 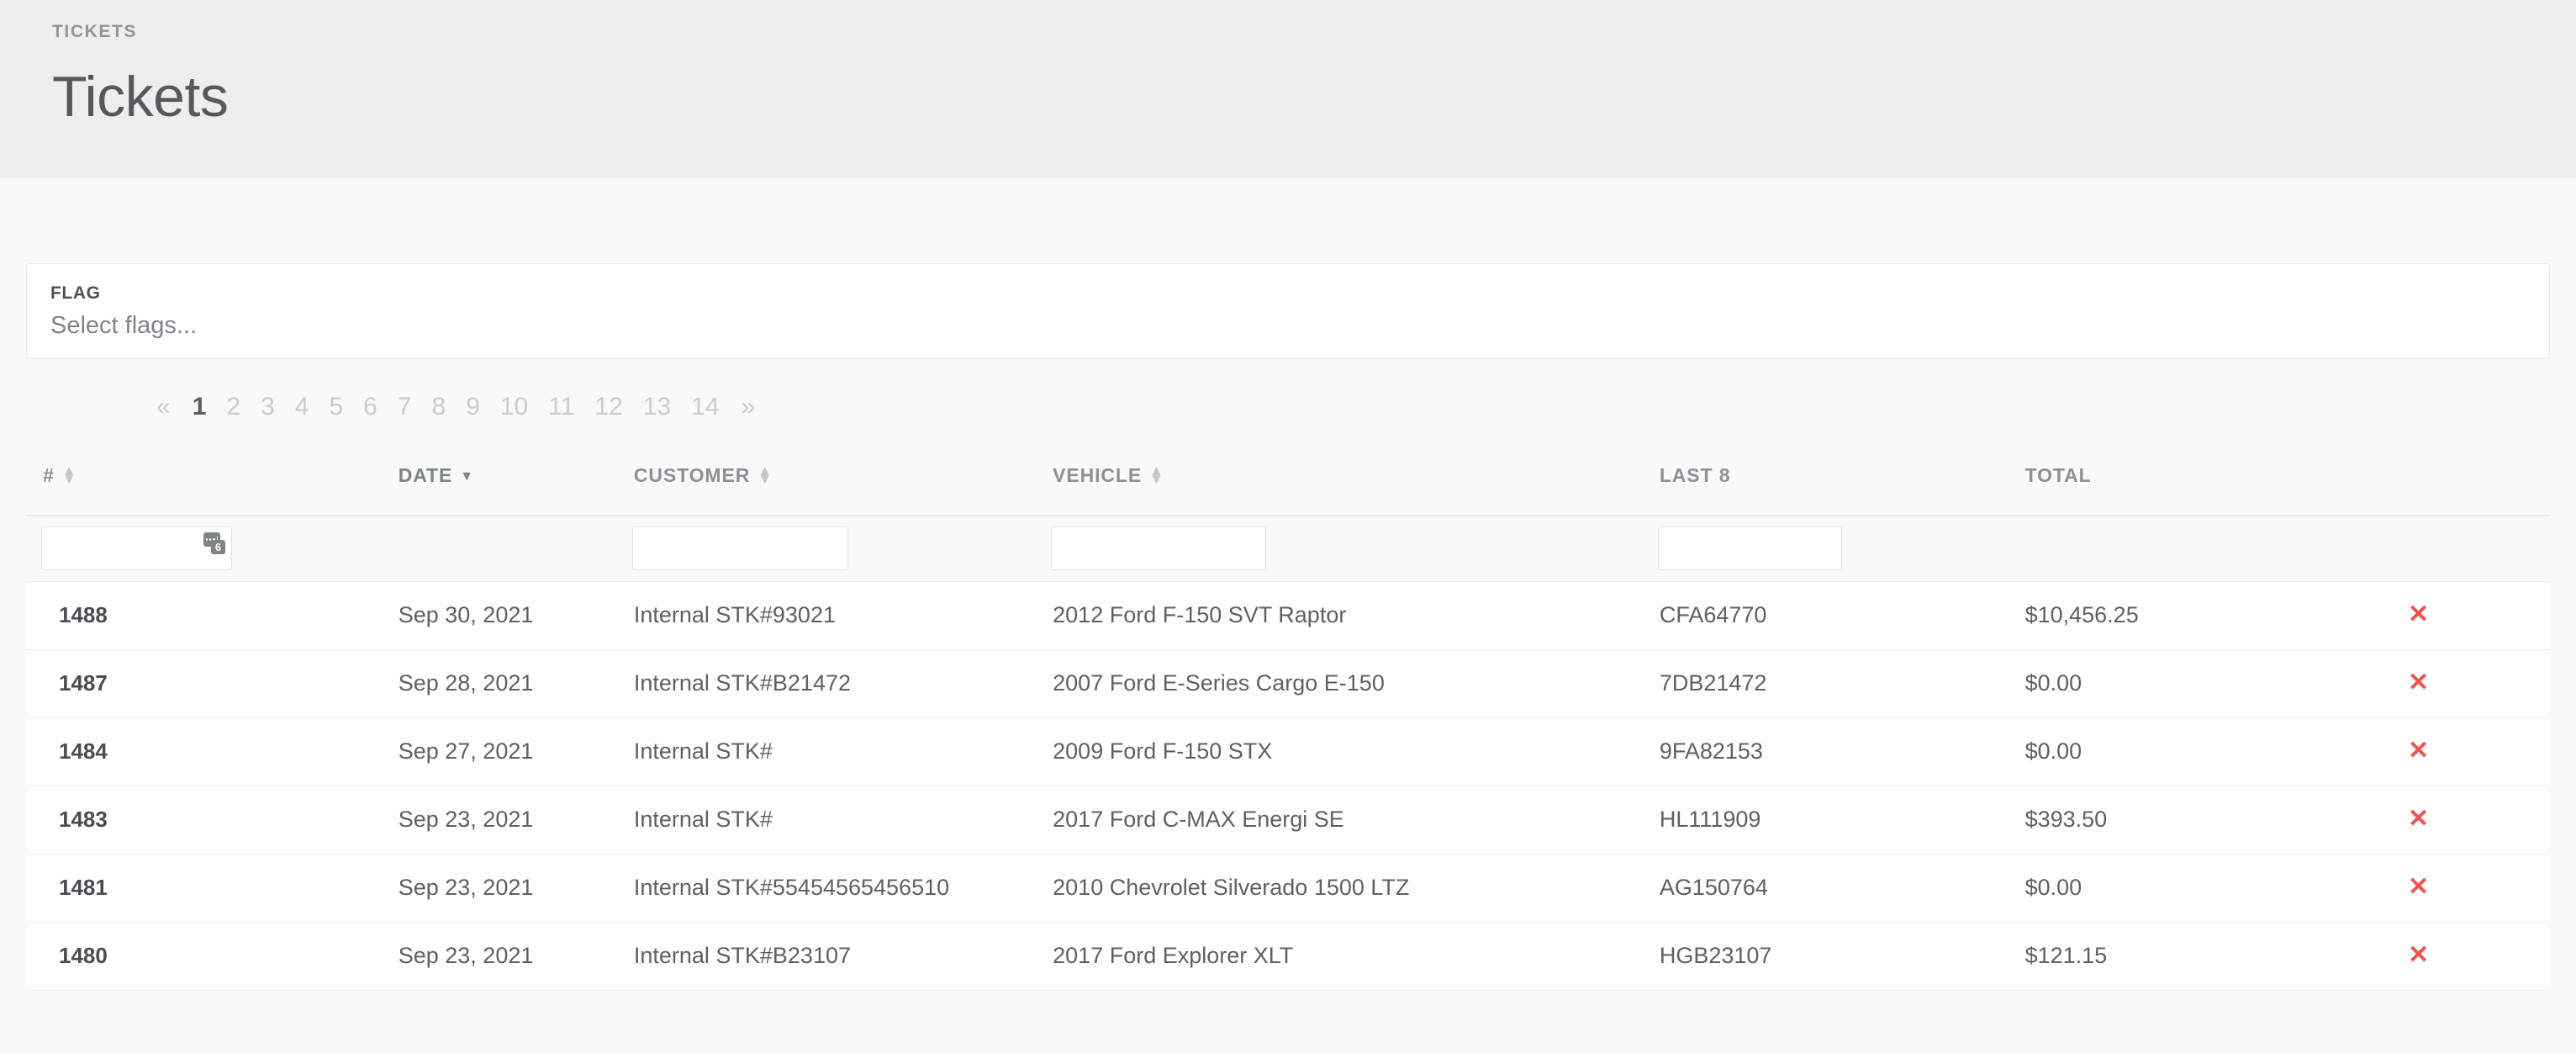 What do you see at coordinates (1340, 957) in the screenshot?
I see `cell-vehicle: 2017 Ford Explorer XLT` at bounding box center [1340, 957].